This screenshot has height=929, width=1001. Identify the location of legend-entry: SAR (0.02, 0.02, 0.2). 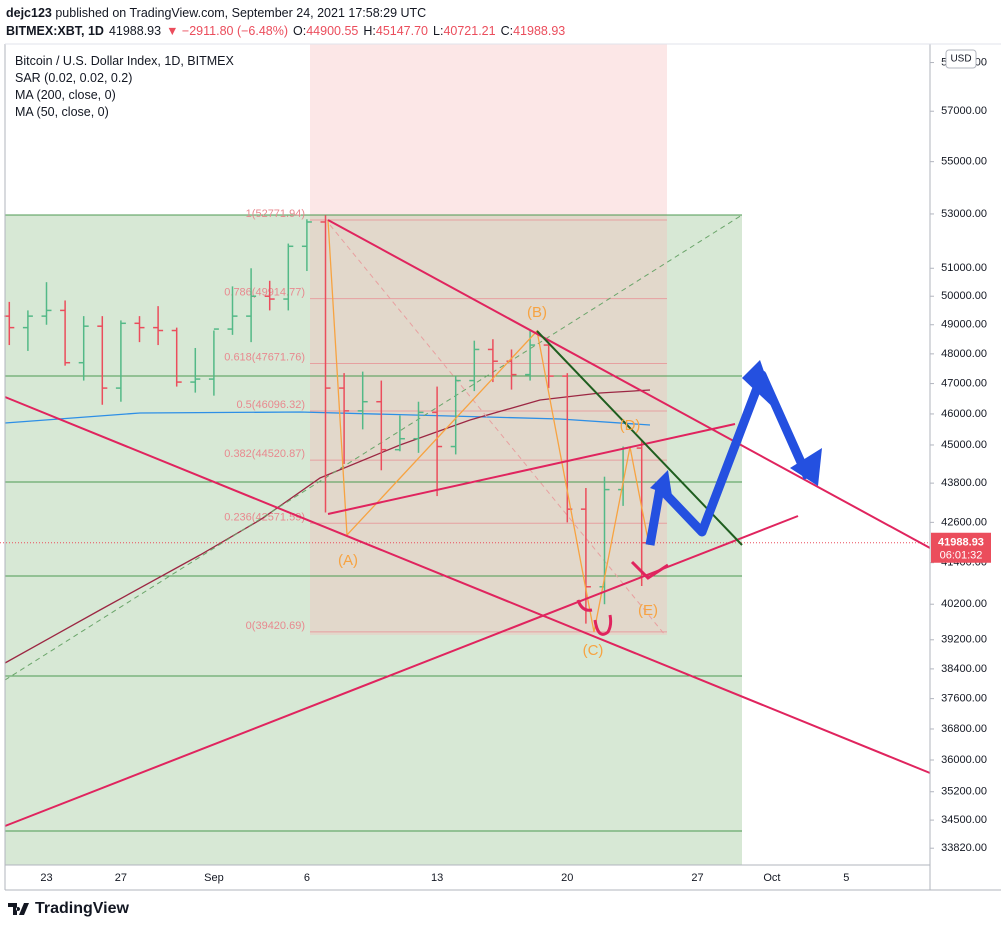
(73, 78).